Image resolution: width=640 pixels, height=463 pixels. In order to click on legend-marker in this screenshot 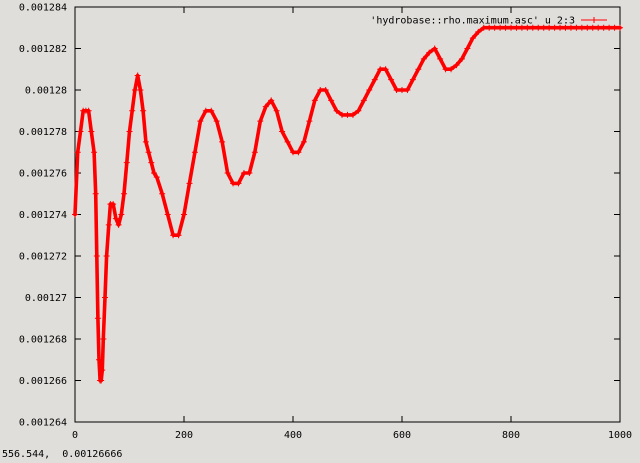, I will do `click(594, 20)`.